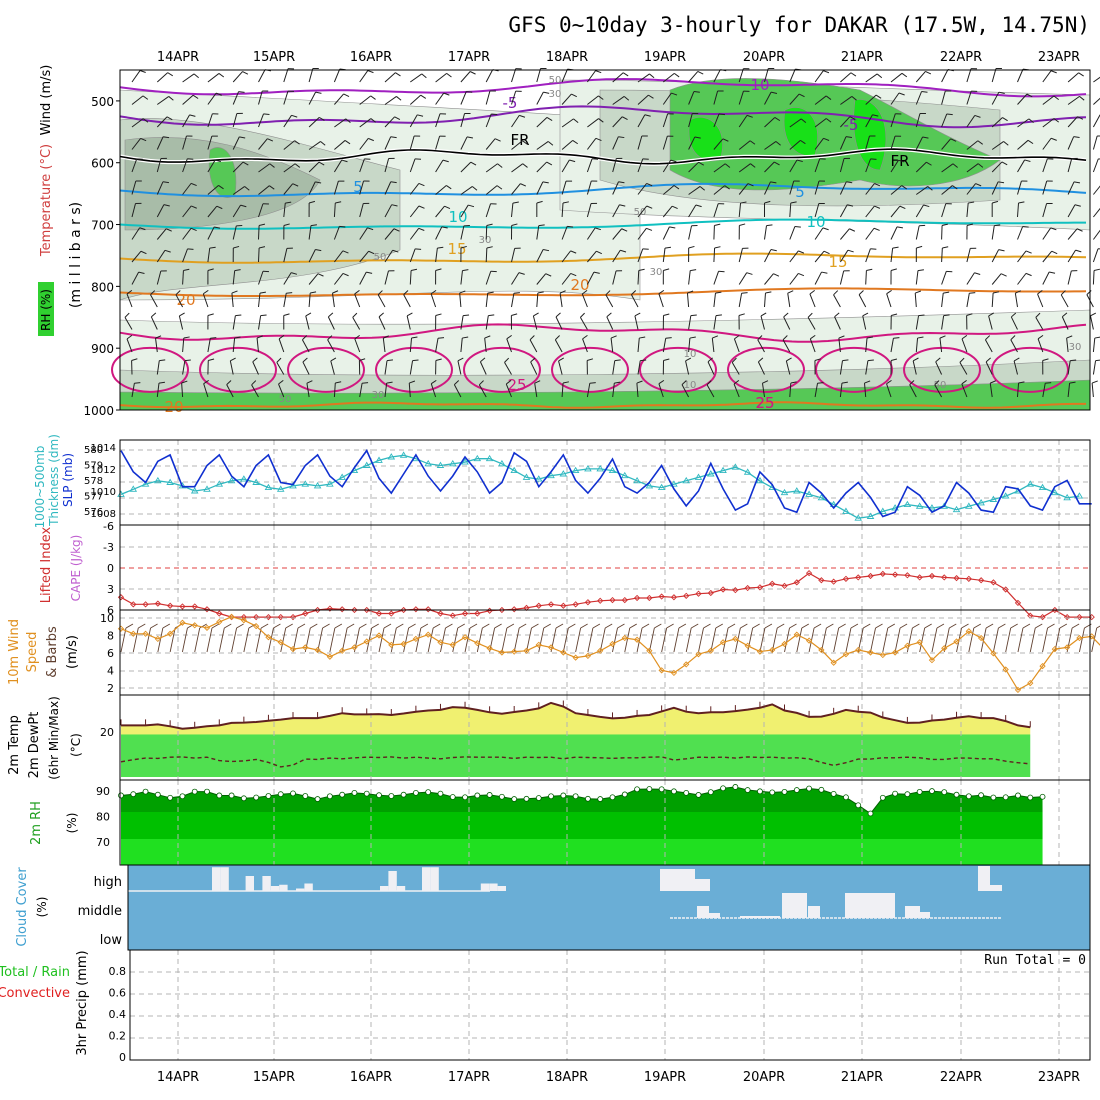  What do you see at coordinates (110, 688) in the screenshot?
I see `wind-tick-label: 2` at bounding box center [110, 688].